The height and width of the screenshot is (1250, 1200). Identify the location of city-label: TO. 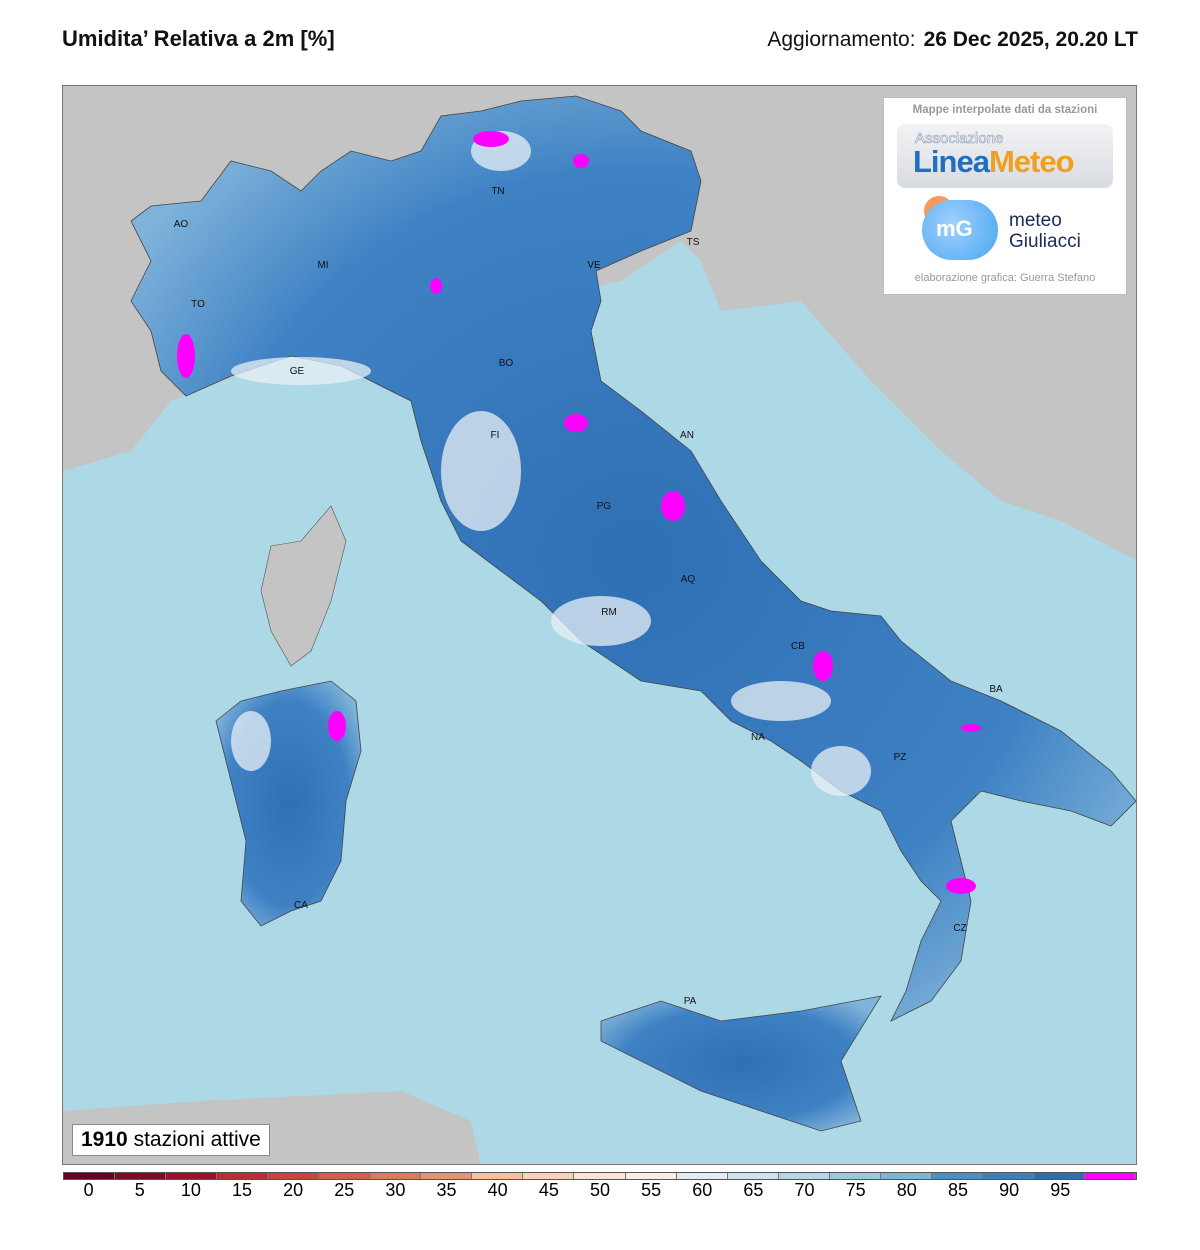
(198, 304).